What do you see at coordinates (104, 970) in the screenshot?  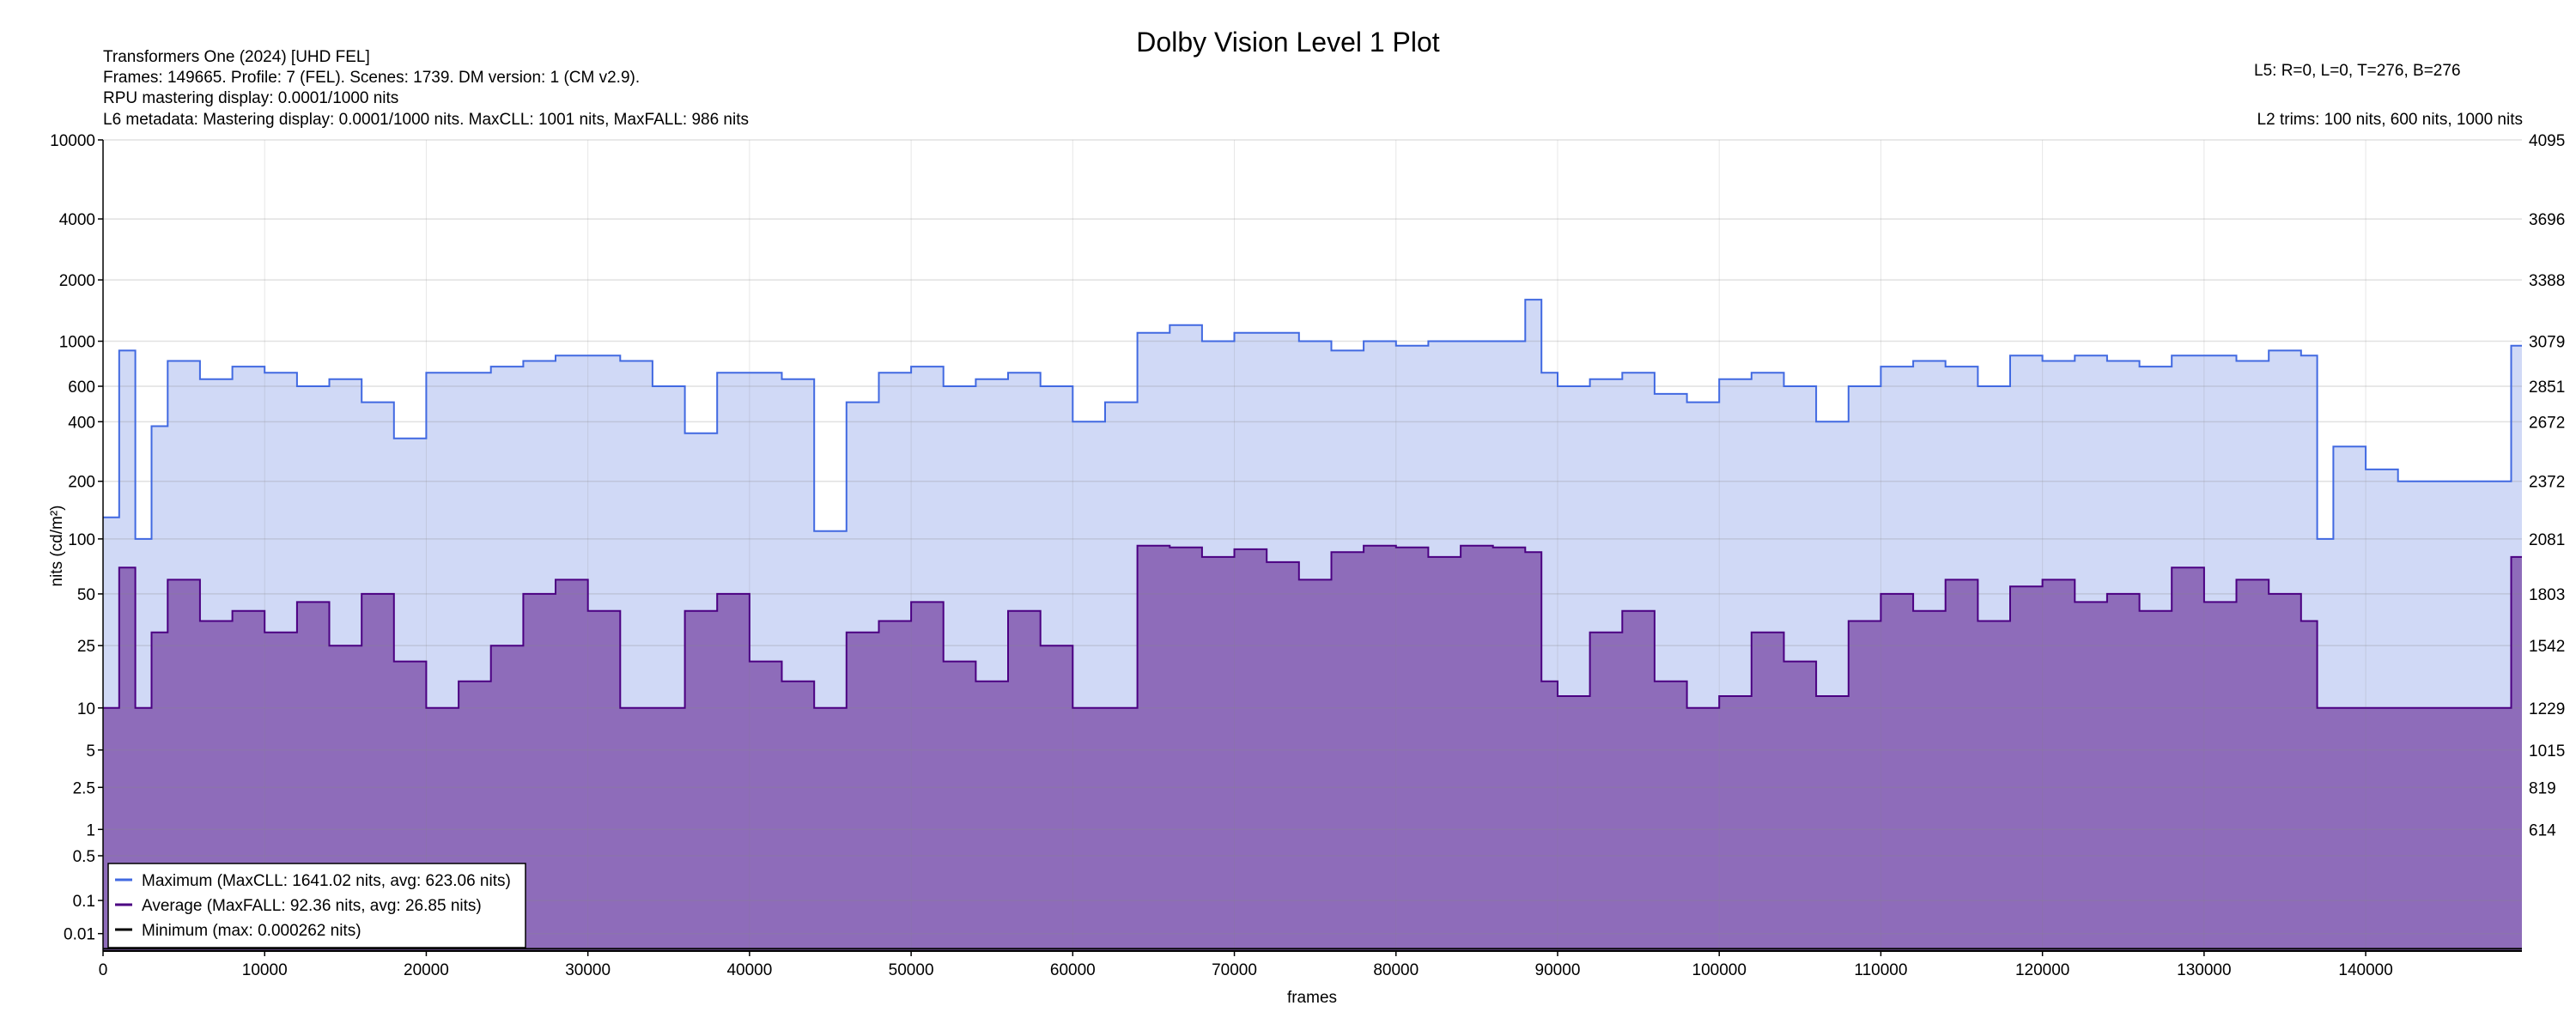 I see `x-tick-label: 0` at bounding box center [104, 970].